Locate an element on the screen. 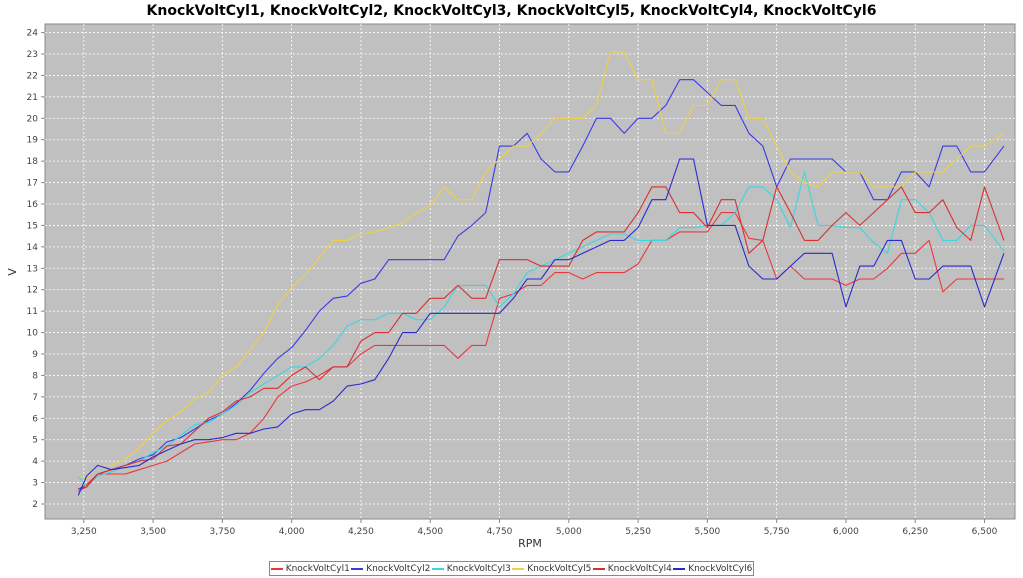 This screenshot has width=1023, height=578. legend-label: KnockVoltCyl5 is located at coordinates (559, 568).